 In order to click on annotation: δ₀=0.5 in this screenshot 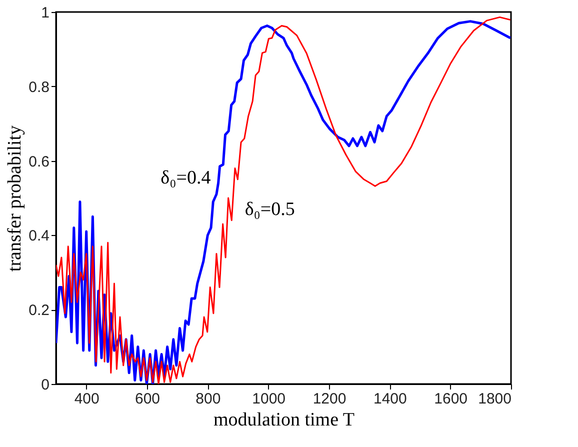, I will do `click(269, 209)`.